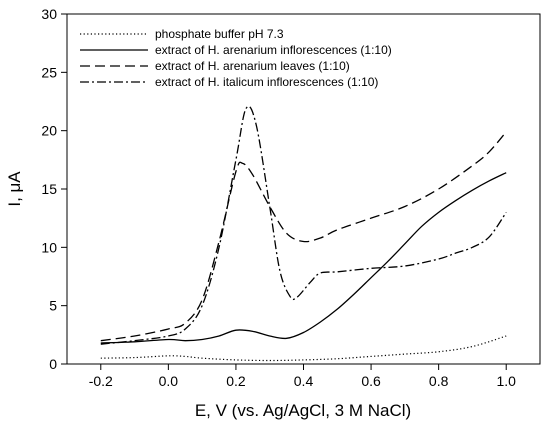  I want to click on x-axis-ticks: -0.2 0.0 0.2 0.4 0.6 0.8 1.0, so click(302, 376).